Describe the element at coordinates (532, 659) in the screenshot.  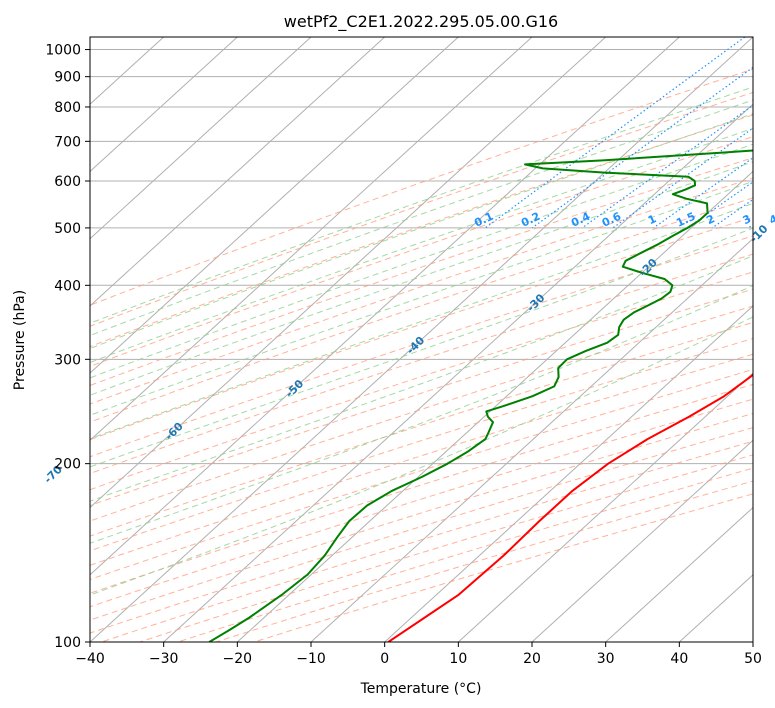
I see `x-tick-label: 20` at that location.